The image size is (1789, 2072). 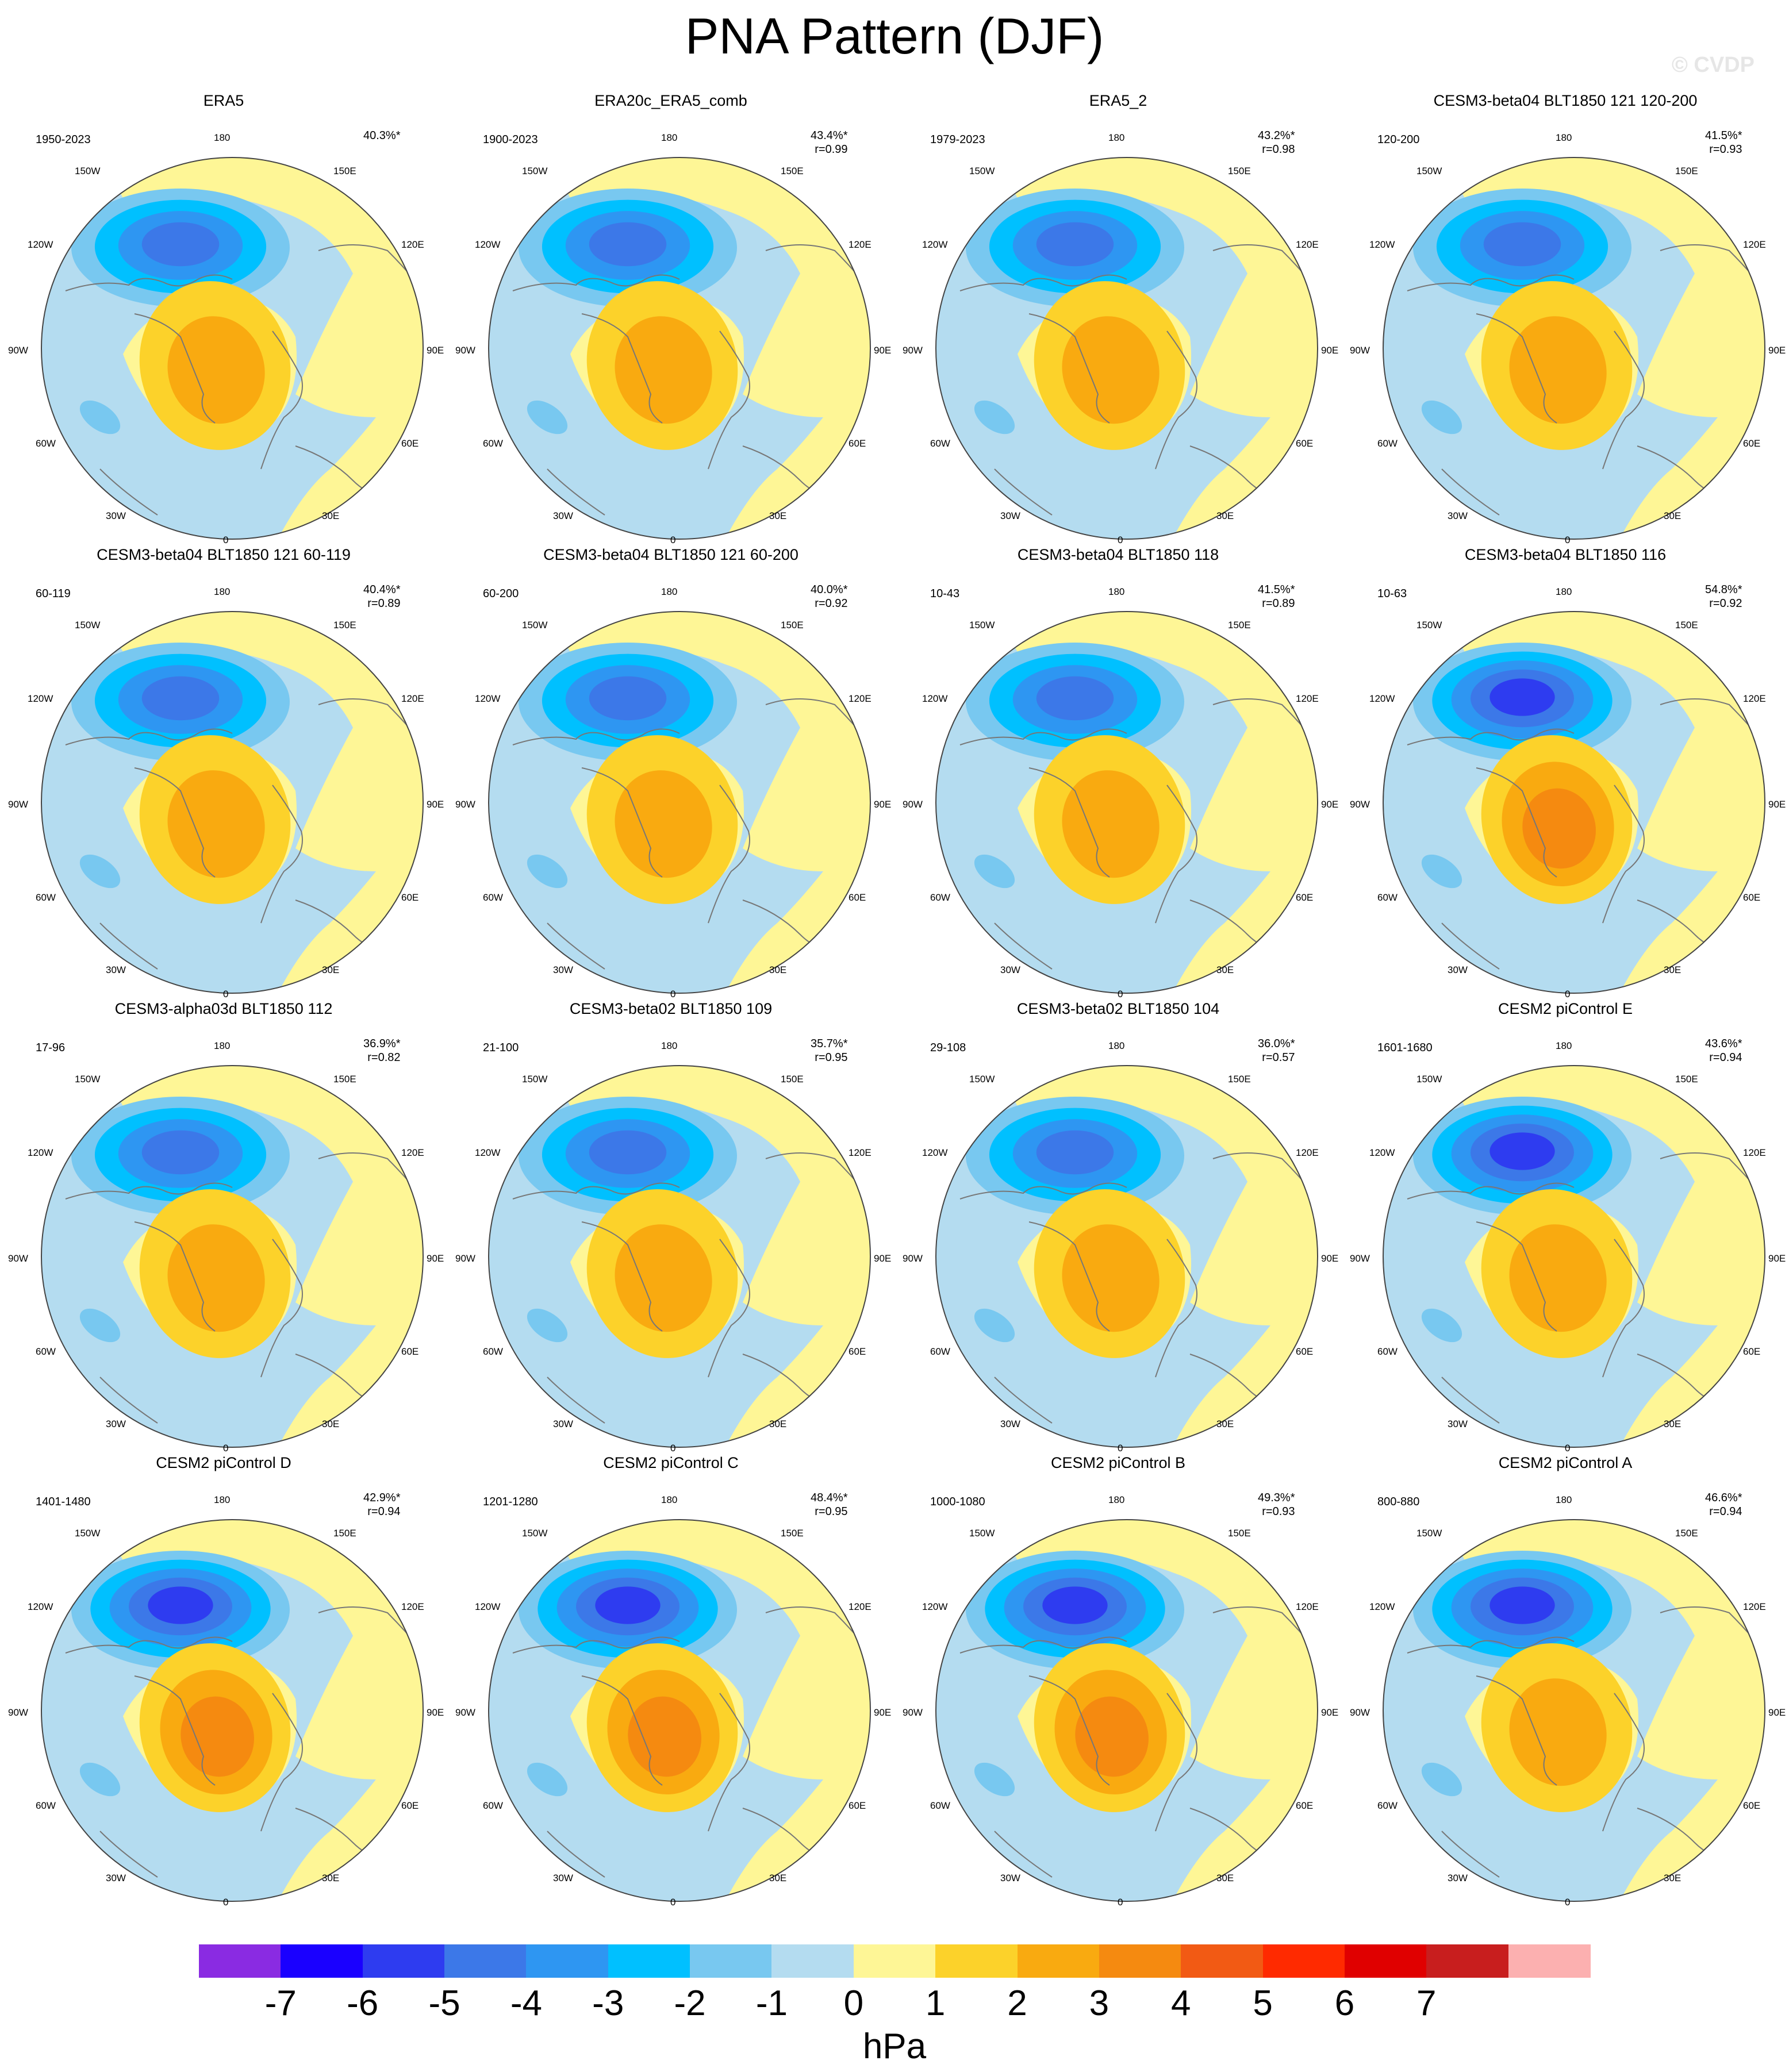 I want to click on panel-variance: 43.4%*, so click(x=830, y=135).